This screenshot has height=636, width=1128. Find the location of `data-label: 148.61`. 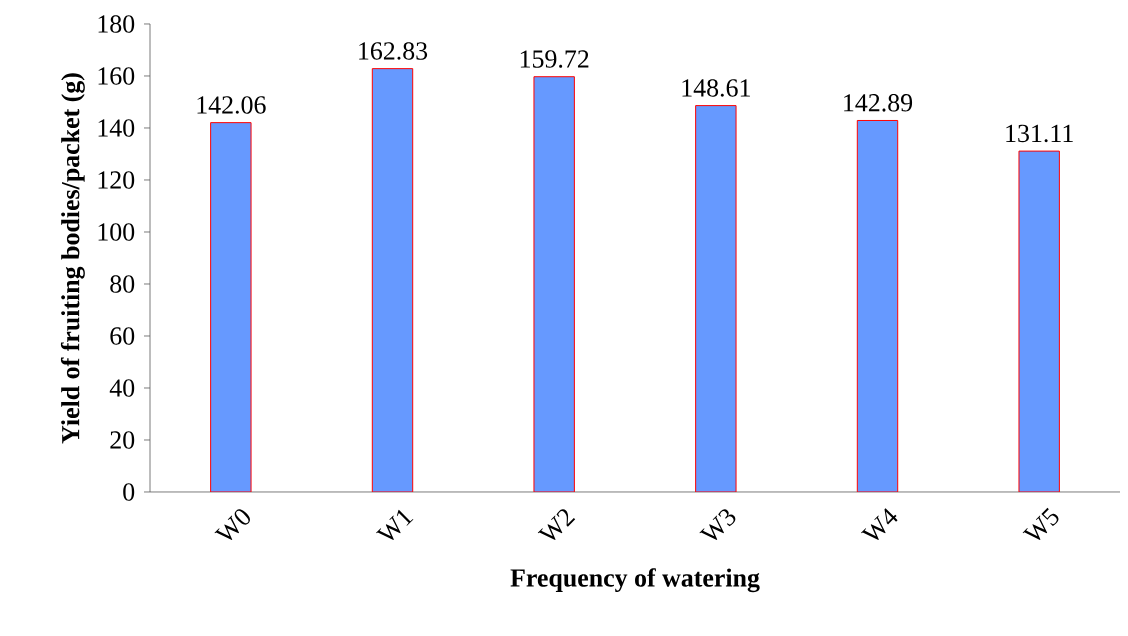

data-label: 148.61 is located at coordinates (716, 88).